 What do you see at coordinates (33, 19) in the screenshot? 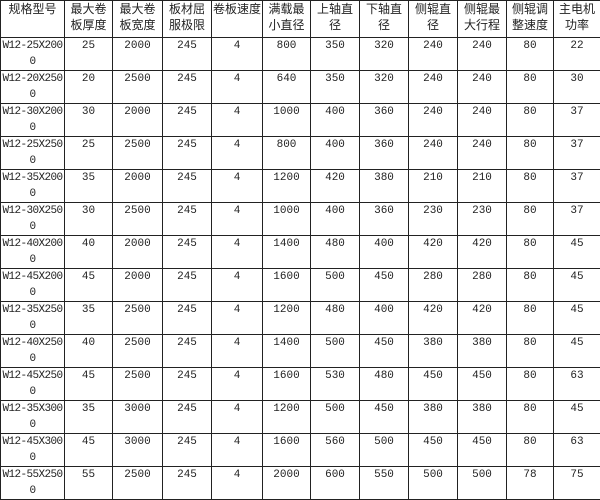
I see `column-header: 规格型号` at bounding box center [33, 19].